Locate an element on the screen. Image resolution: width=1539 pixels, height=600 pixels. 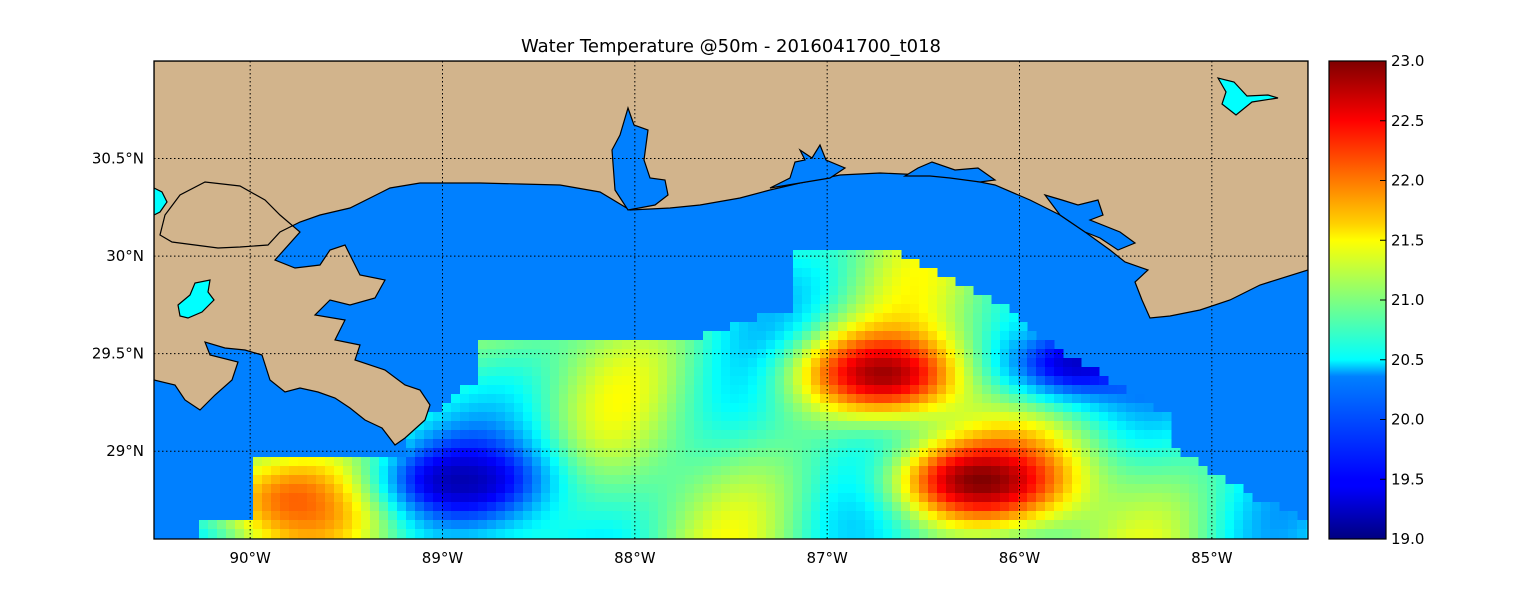
lake-polygon is located at coordinates (196, 299).